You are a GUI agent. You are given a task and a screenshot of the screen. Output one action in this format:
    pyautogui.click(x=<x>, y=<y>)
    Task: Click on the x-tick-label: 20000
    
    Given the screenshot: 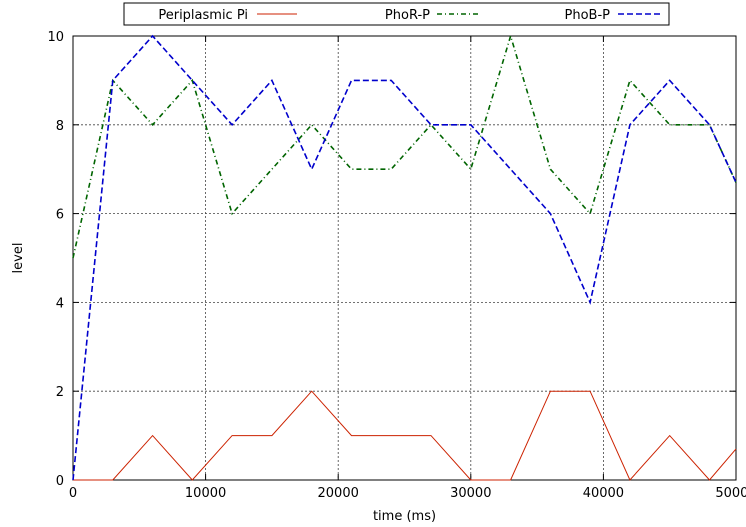 What is the action you would take?
    pyautogui.click(x=338, y=493)
    